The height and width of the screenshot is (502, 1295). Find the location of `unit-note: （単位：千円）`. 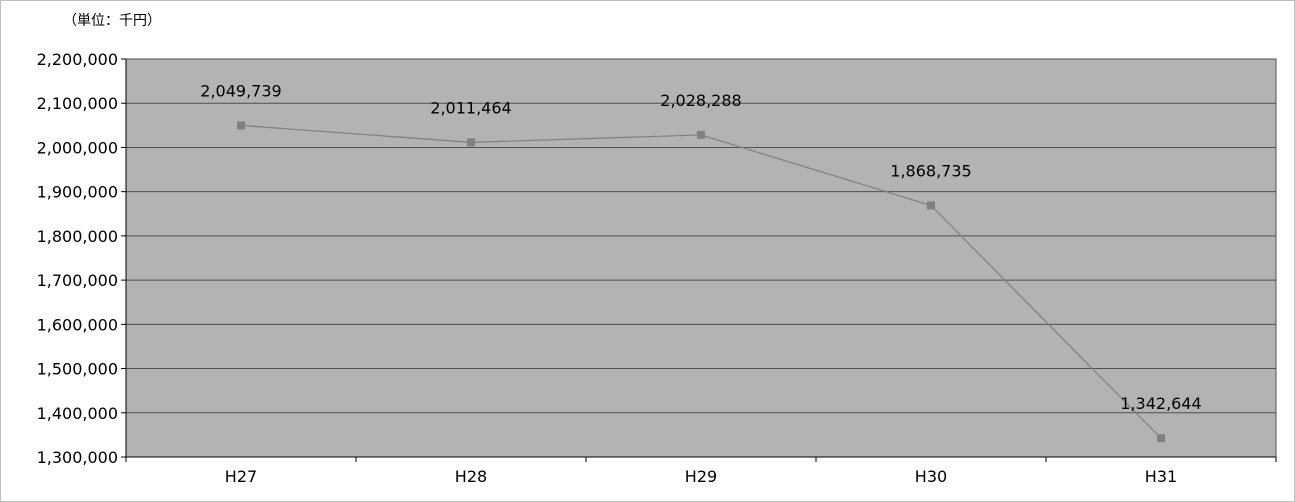

unit-note: （単位：千円） is located at coordinates (112, 21).